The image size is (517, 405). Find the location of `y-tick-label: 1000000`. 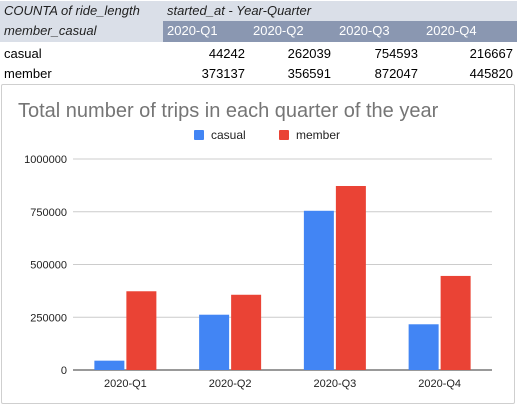

y-tick-label: 1000000 is located at coordinates (45, 160).